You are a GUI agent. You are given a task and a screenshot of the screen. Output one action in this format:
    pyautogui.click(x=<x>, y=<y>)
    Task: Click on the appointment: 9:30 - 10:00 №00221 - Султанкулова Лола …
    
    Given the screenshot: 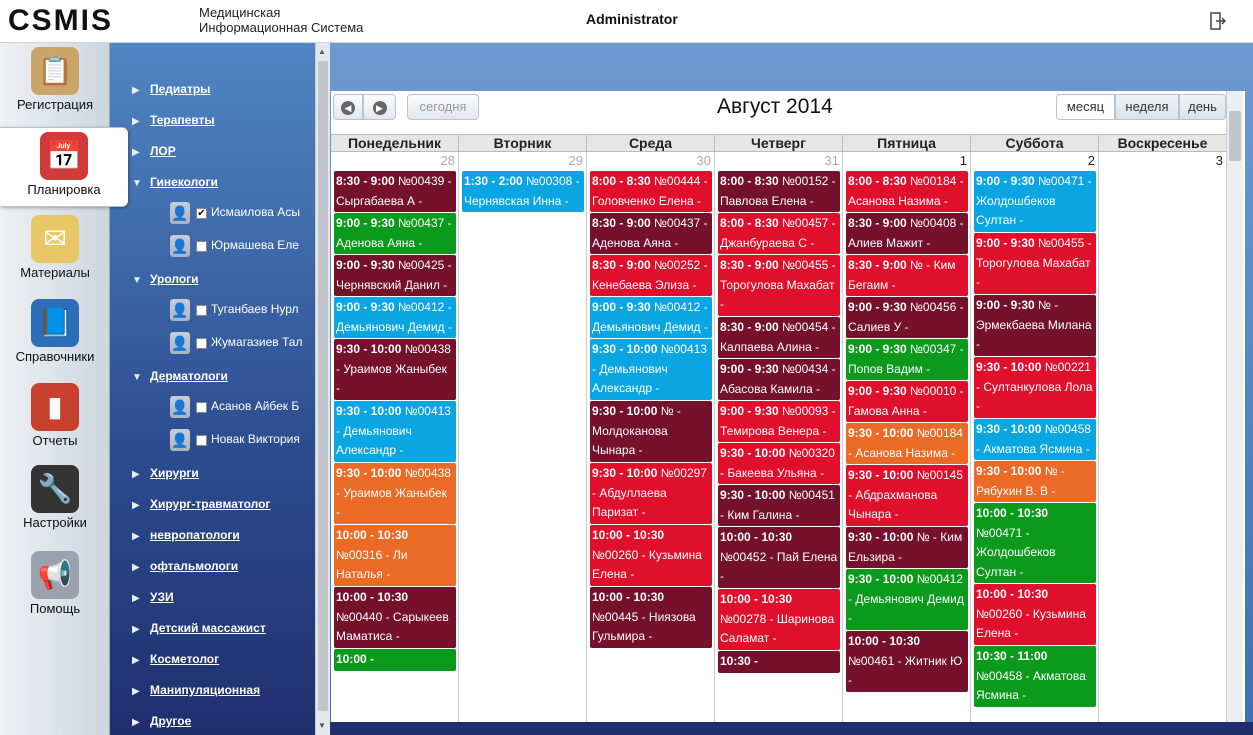 What is the action you would take?
    pyautogui.click(x=1035, y=387)
    